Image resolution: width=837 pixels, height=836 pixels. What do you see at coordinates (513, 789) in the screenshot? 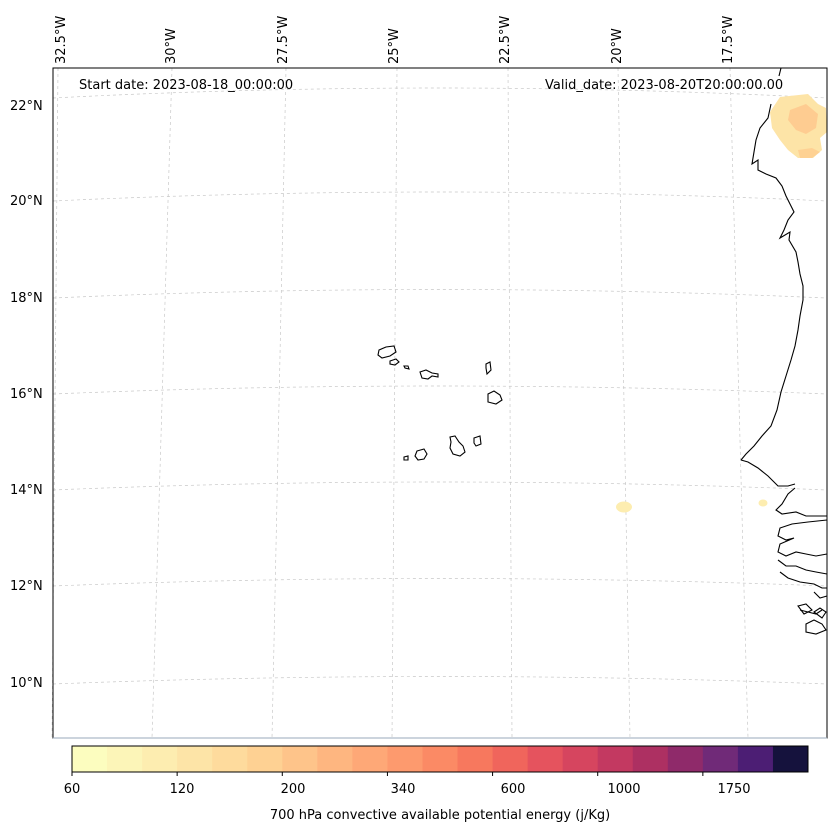
I see `colorbar-tick-600: 600` at bounding box center [513, 789].